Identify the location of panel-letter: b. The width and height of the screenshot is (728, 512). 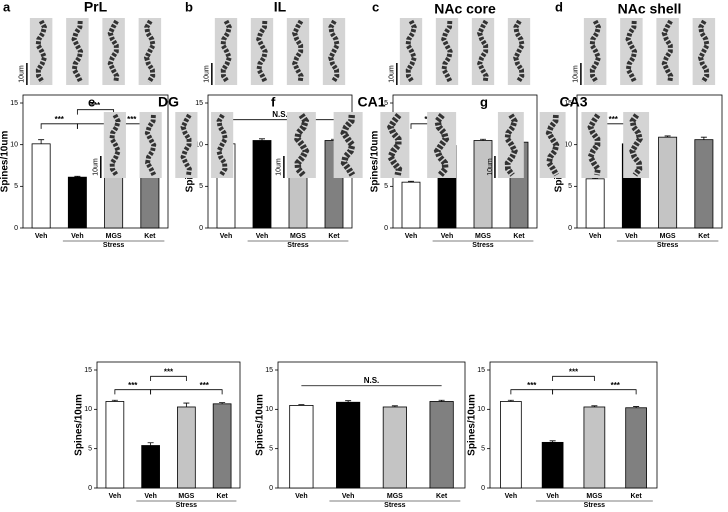
(189, 7).